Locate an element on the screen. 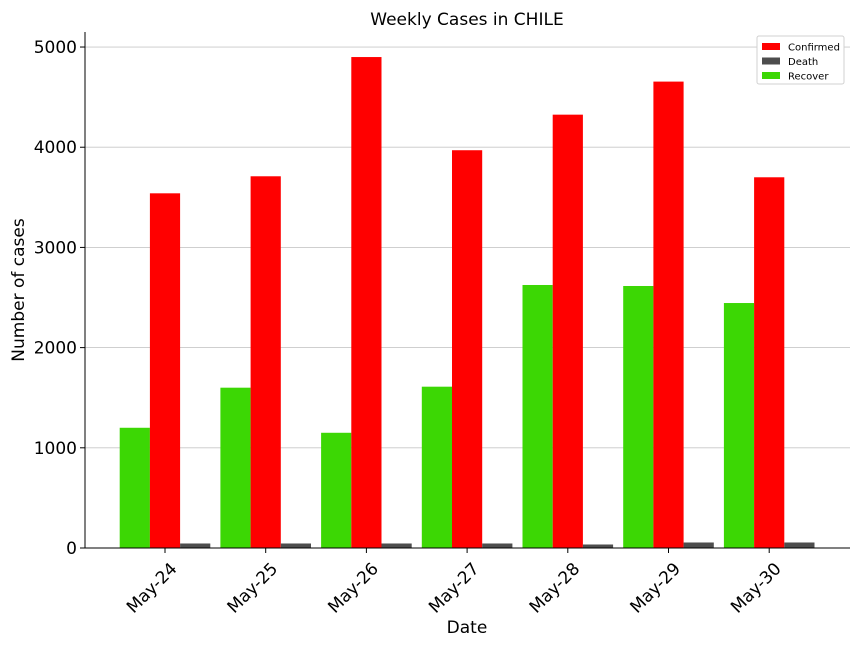  legend-label-confirmed: Confirmed is located at coordinates (814, 48).